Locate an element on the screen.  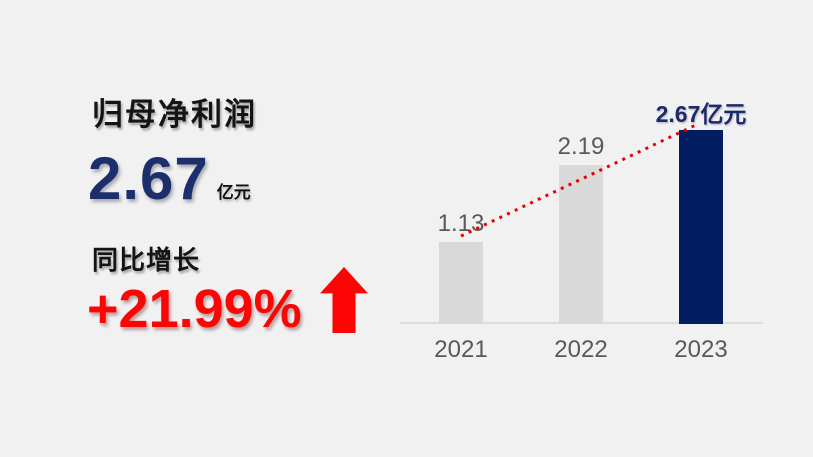
bar-2022 is located at coordinates (581, 244).